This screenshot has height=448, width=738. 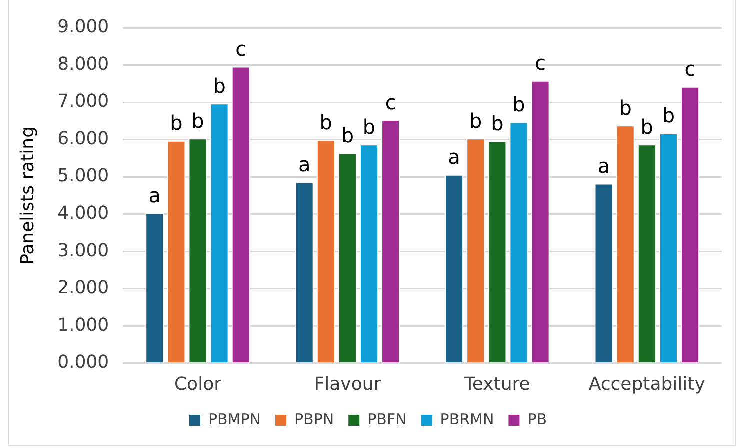 I want to click on y-tick-label: 8.000, so click(x=84, y=64).